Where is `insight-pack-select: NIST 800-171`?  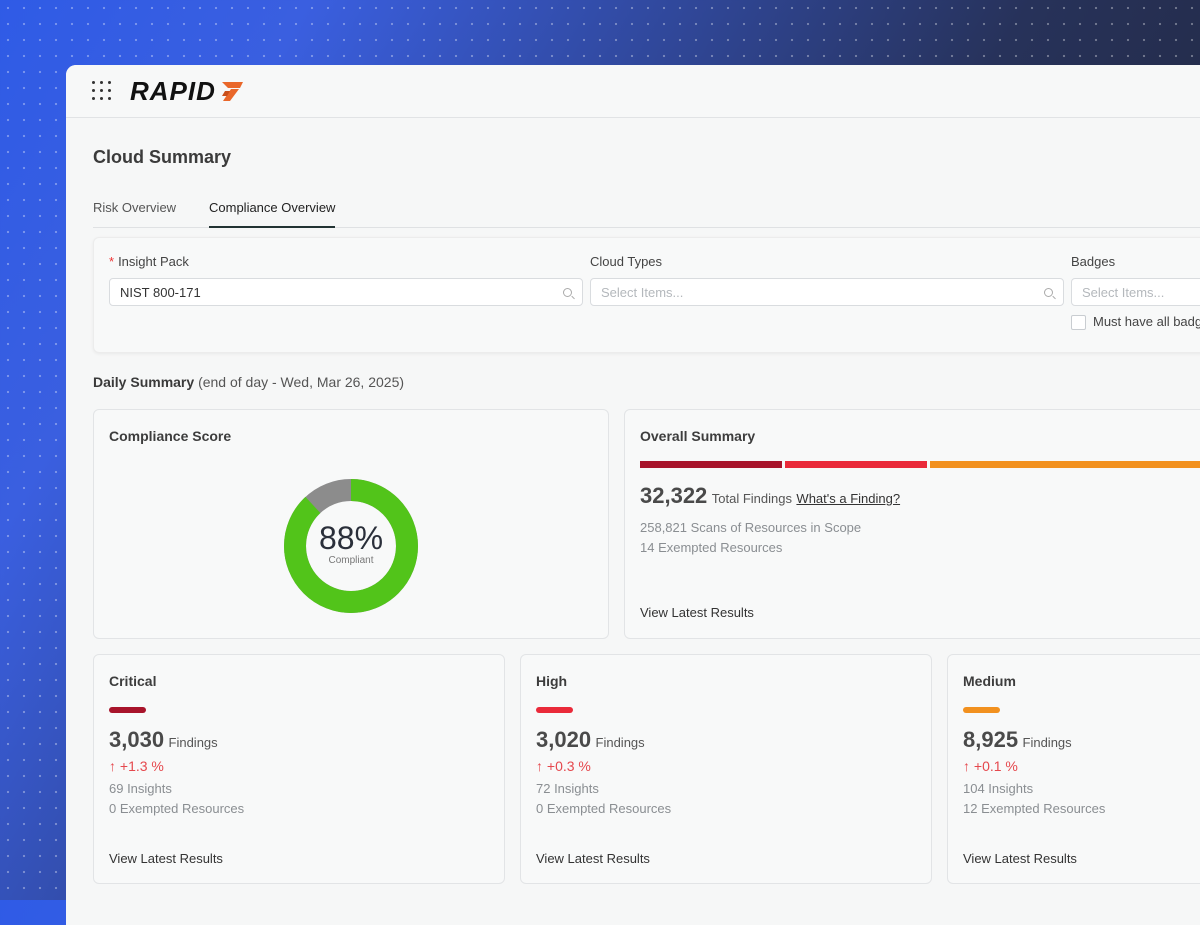 insight-pack-select: NIST 800-171 is located at coordinates (346, 292).